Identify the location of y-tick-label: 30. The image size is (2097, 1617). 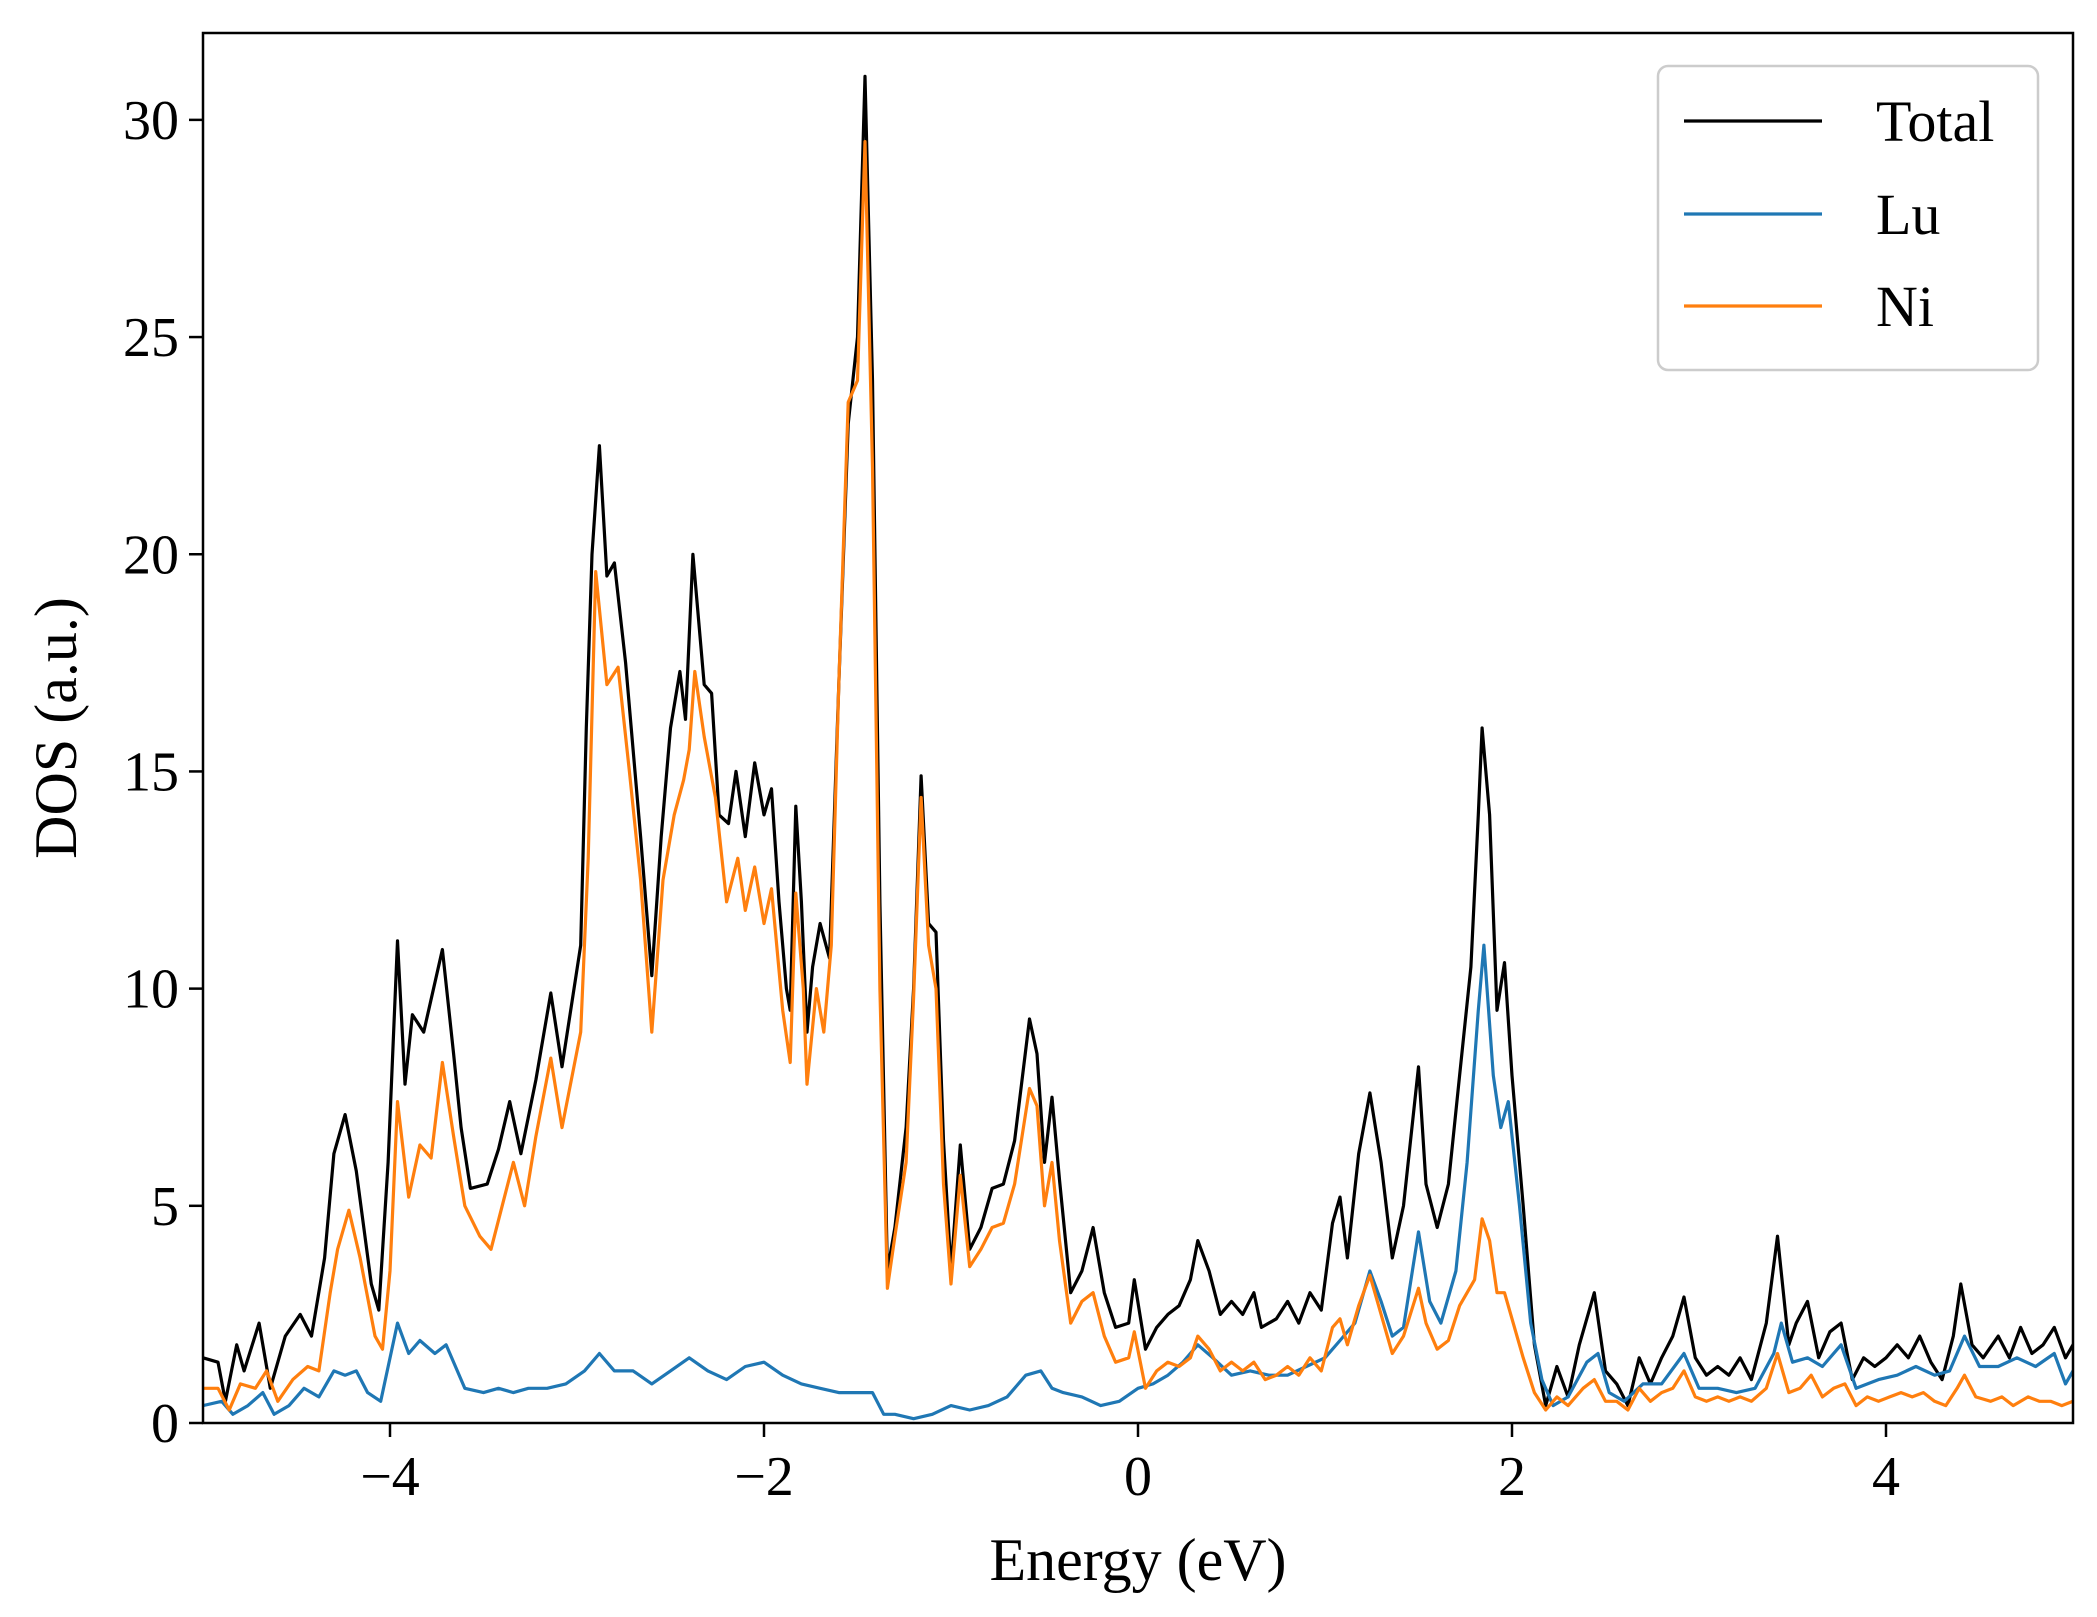
(151, 121).